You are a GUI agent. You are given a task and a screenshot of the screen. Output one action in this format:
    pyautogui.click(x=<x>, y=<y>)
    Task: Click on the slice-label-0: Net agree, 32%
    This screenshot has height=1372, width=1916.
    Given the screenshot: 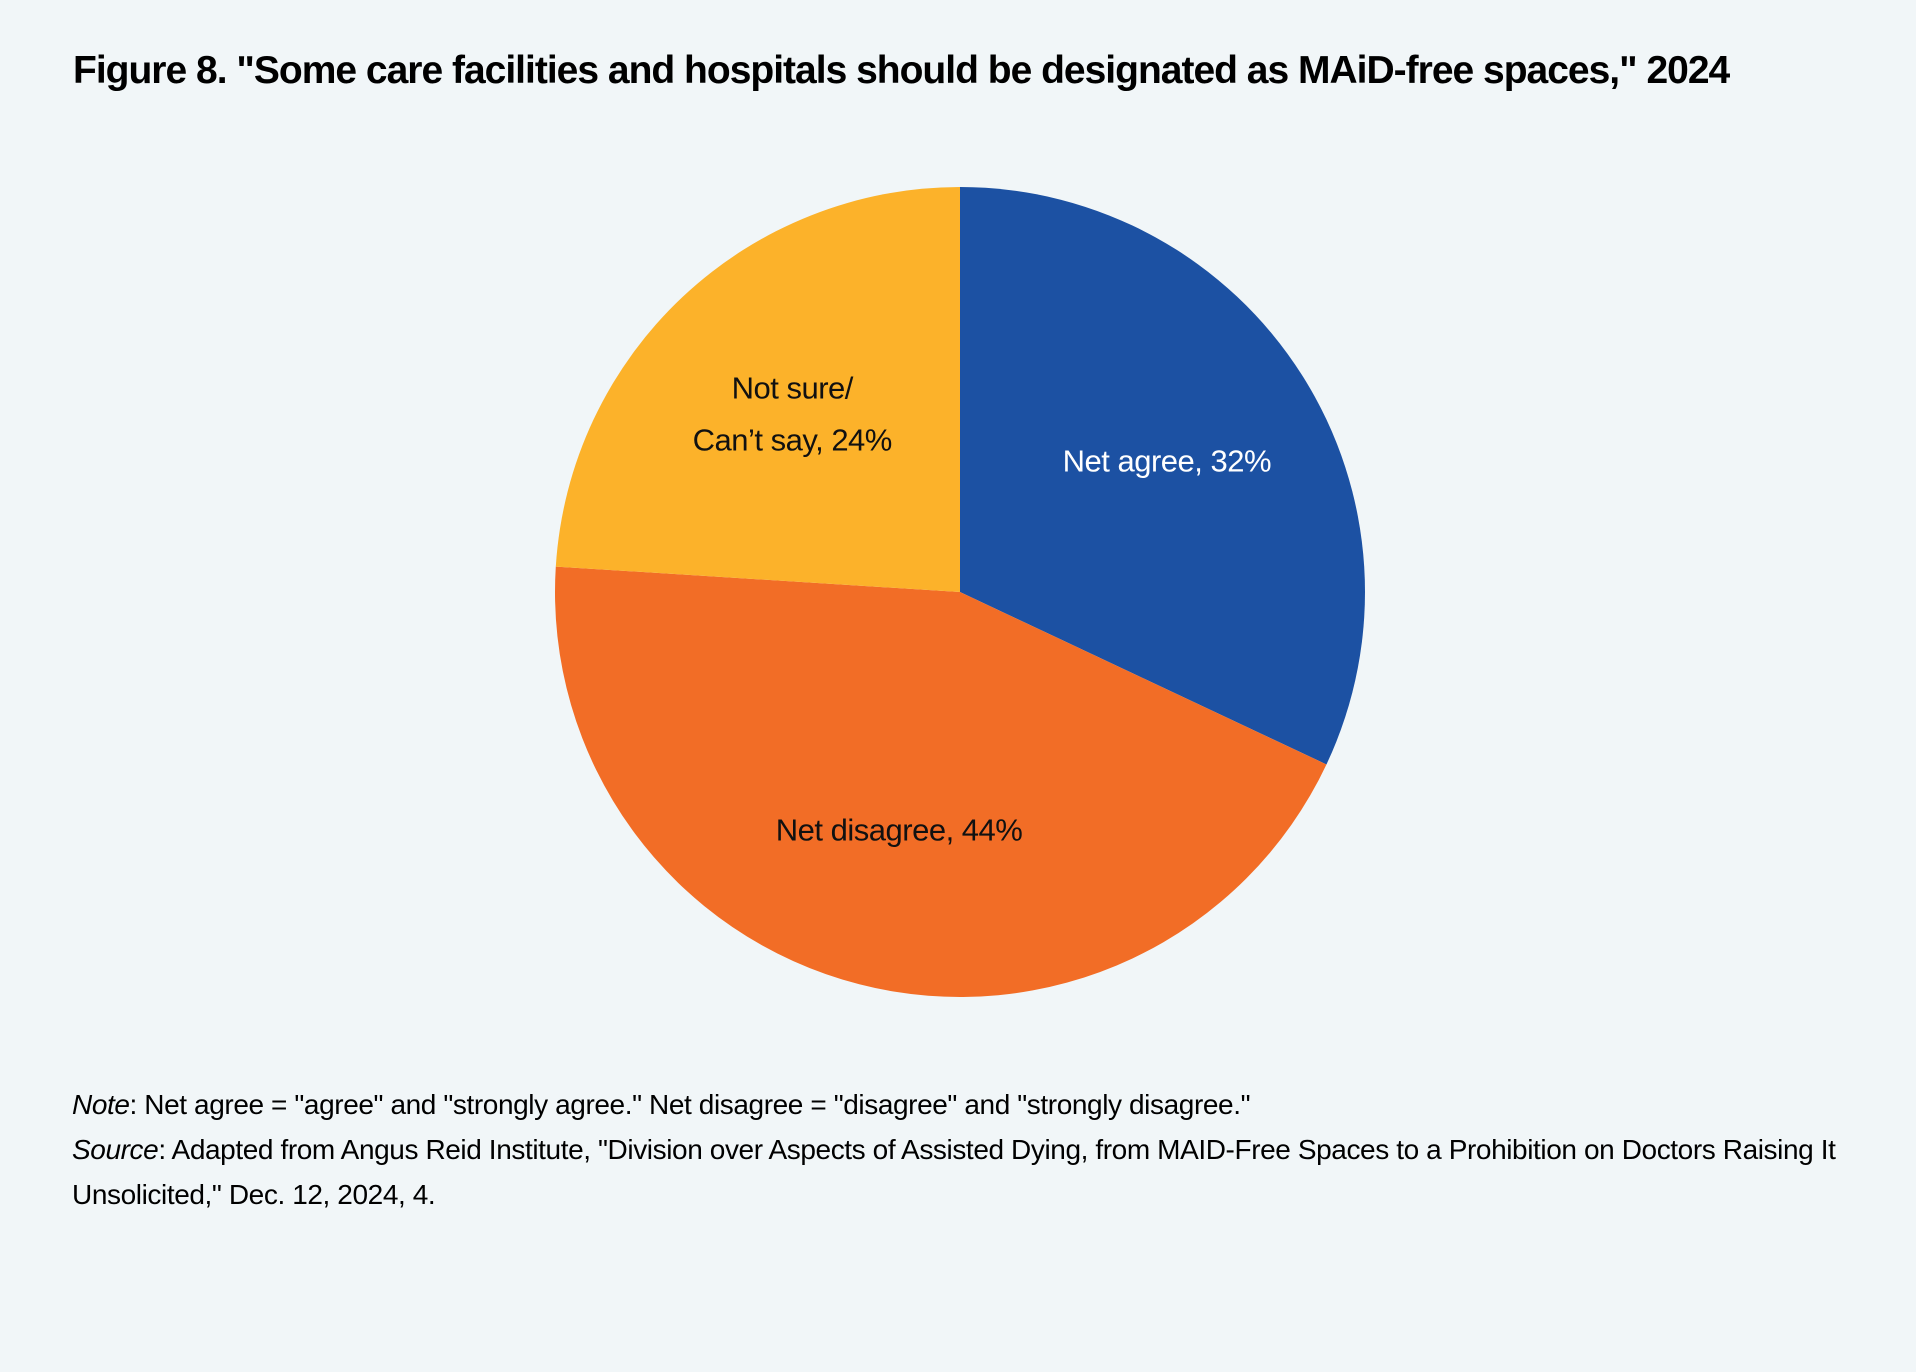 What is the action you would take?
    pyautogui.click(x=1167, y=461)
    